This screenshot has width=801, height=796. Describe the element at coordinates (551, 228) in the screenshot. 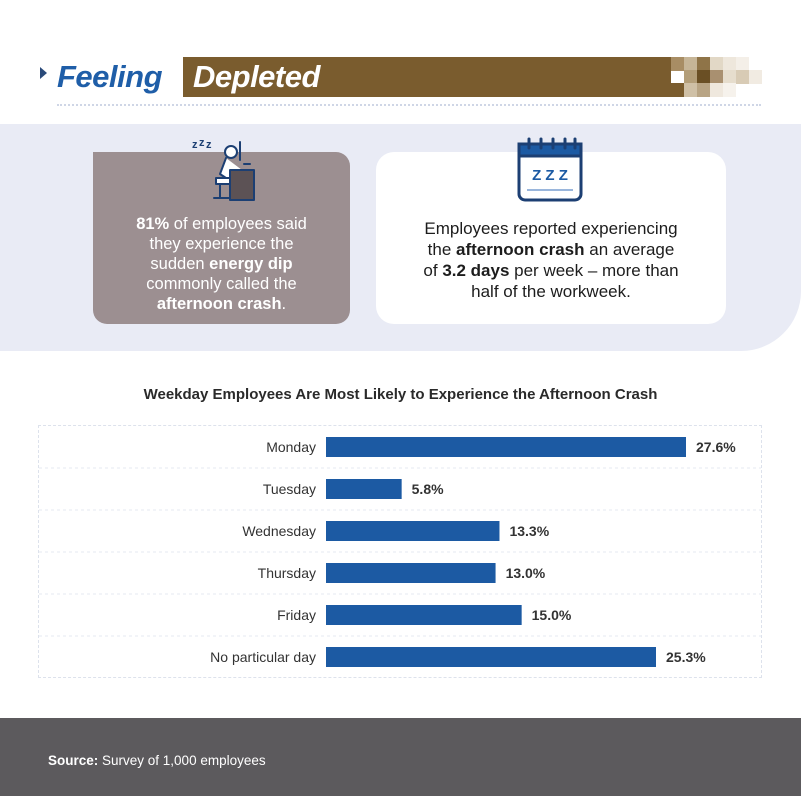

I see `stat-right-line: Employees reported experiencing` at that location.